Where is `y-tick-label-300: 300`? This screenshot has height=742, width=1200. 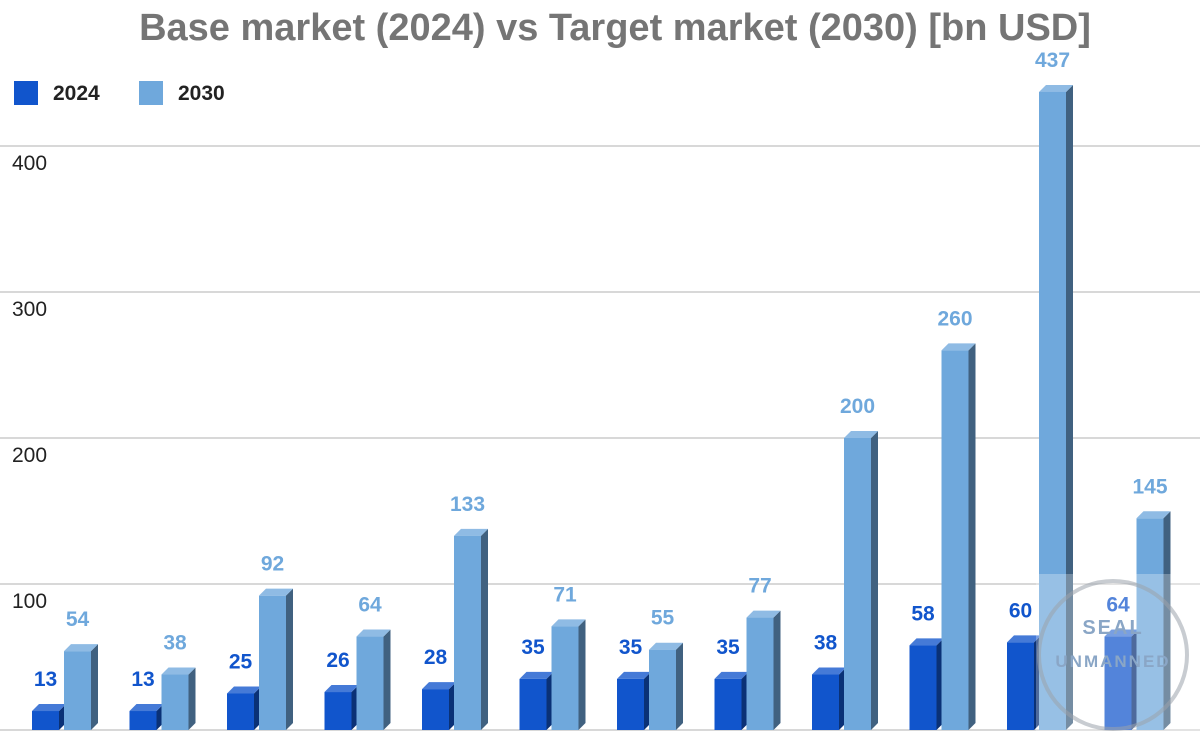
y-tick-label-300: 300 is located at coordinates (29, 309).